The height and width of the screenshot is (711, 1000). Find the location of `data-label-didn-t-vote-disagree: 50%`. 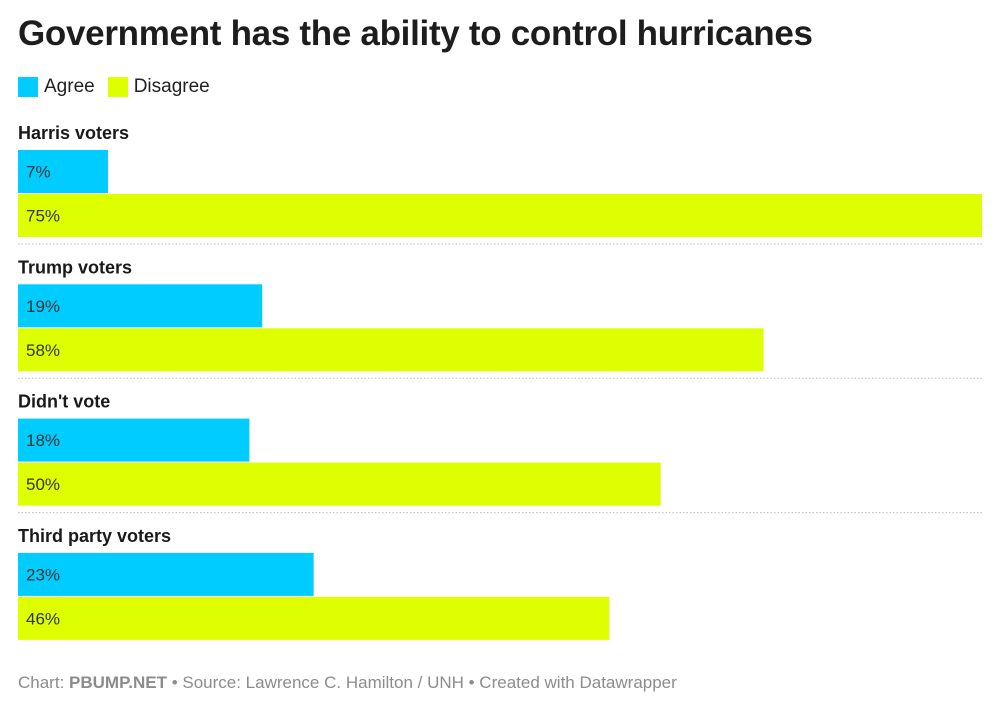

data-label-didn-t-vote-disagree: 50% is located at coordinates (43, 484).